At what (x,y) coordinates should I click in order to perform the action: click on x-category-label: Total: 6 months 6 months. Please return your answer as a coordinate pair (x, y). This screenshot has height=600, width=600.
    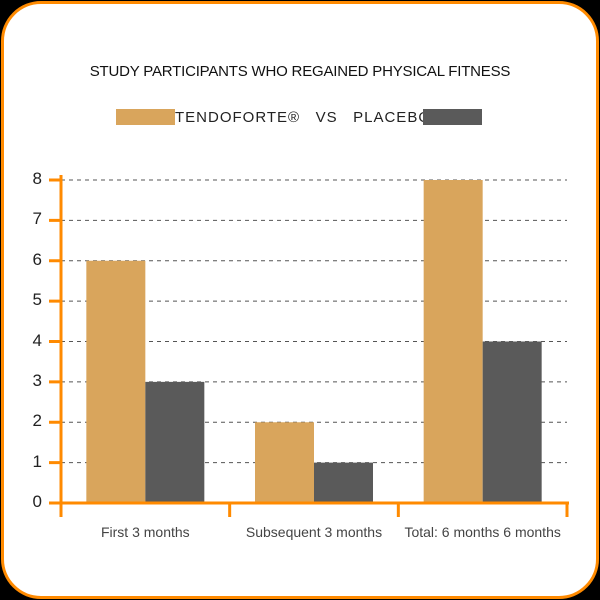
    Looking at the image, I should click on (482, 532).